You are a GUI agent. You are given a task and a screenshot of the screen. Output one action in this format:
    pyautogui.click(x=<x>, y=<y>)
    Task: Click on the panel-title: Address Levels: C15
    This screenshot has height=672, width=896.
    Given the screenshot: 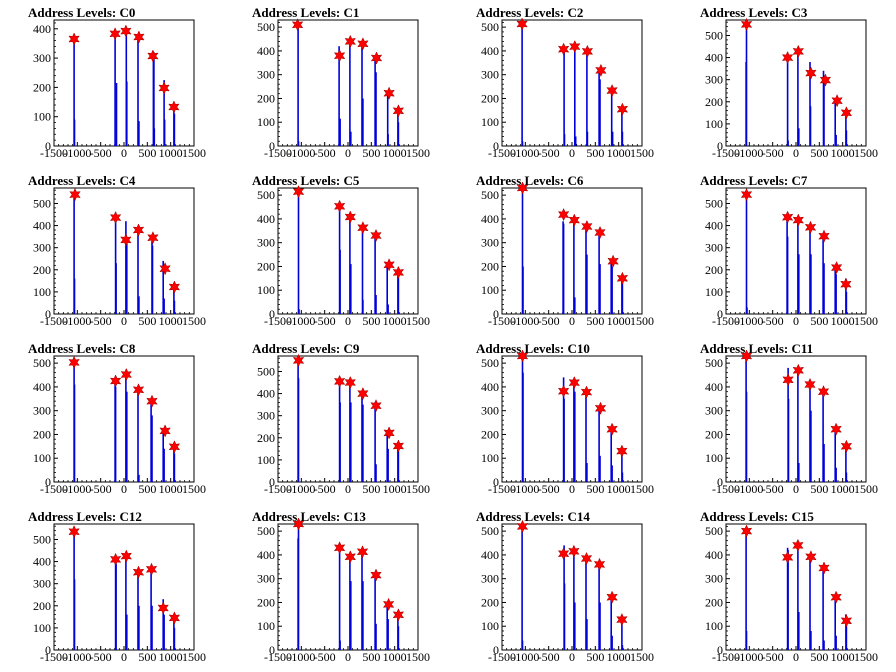 What is the action you would take?
    pyautogui.click(x=757, y=516)
    